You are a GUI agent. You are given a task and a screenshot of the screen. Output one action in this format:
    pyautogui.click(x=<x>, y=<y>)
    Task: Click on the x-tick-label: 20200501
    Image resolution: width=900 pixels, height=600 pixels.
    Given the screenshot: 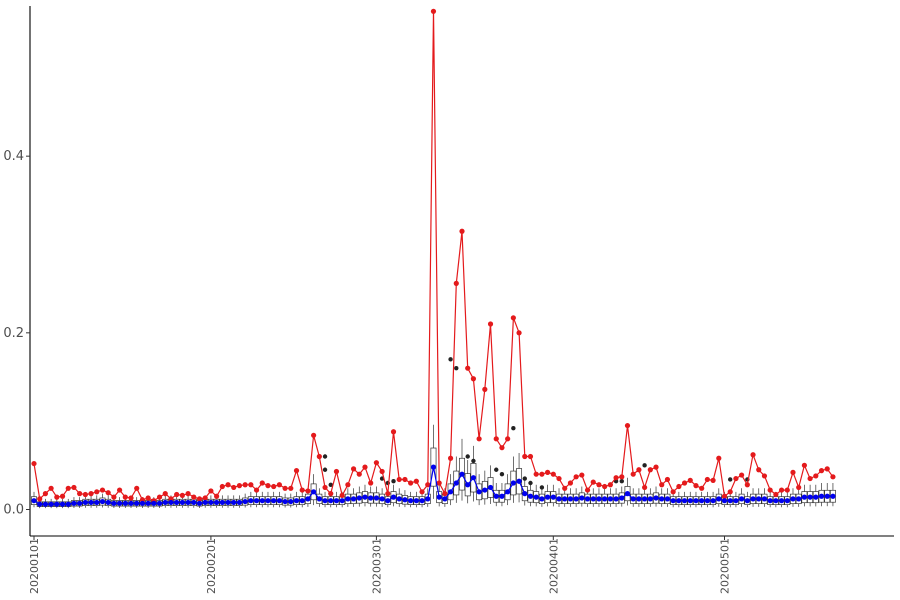 What is the action you would take?
    pyautogui.click(x=725, y=566)
    